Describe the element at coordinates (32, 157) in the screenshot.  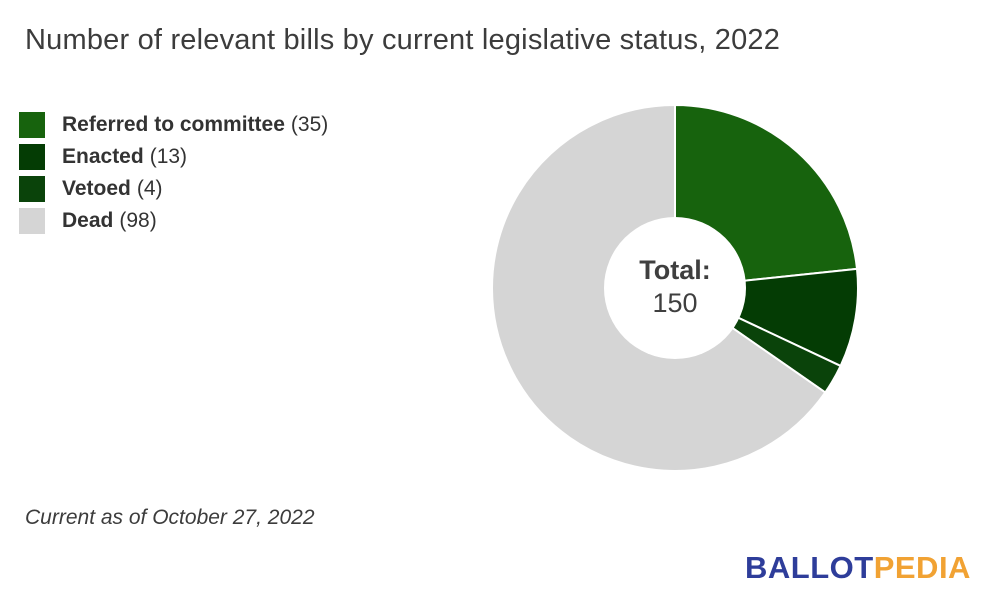
I see `legend-swatch-enacted` at that location.